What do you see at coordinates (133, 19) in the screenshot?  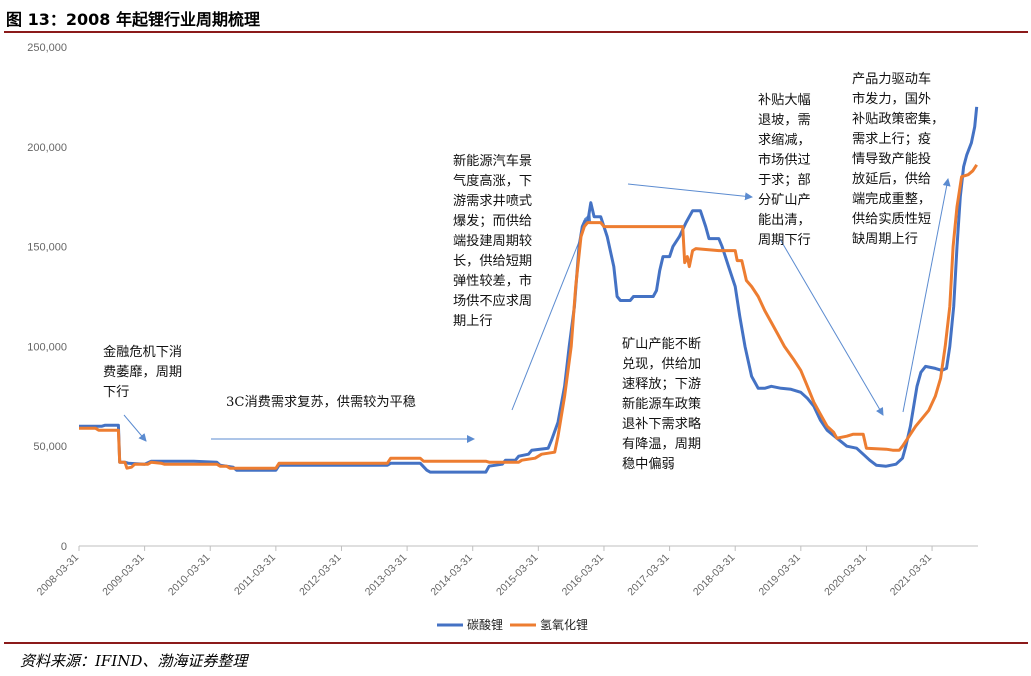 I see `figure-title: 图 13：2008 年起锂行业周期梳理` at bounding box center [133, 19].